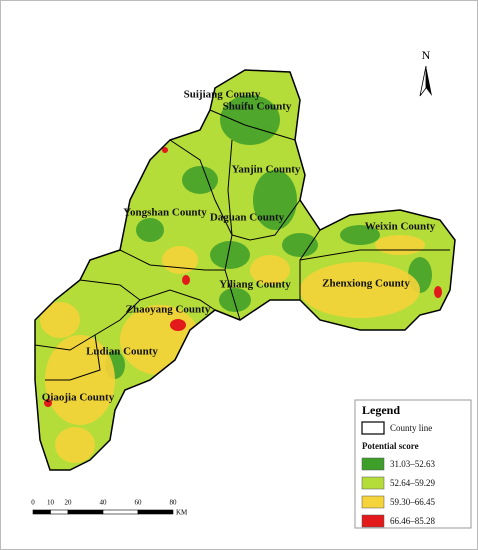 The width and height of the screenshot is (478, 550). I want to click on legend-label: 52.64–59.29, so click(413, 483).